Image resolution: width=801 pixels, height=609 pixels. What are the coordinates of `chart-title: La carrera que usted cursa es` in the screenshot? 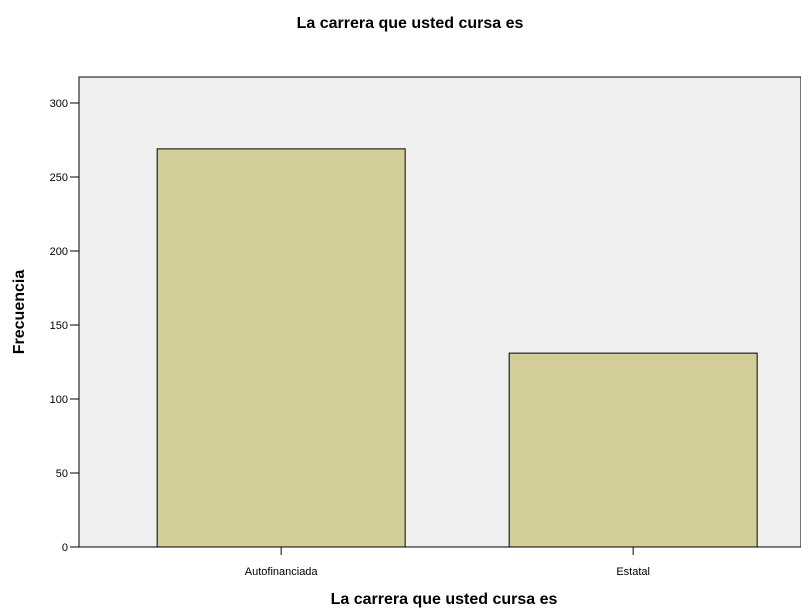 It's located at (410, 23).